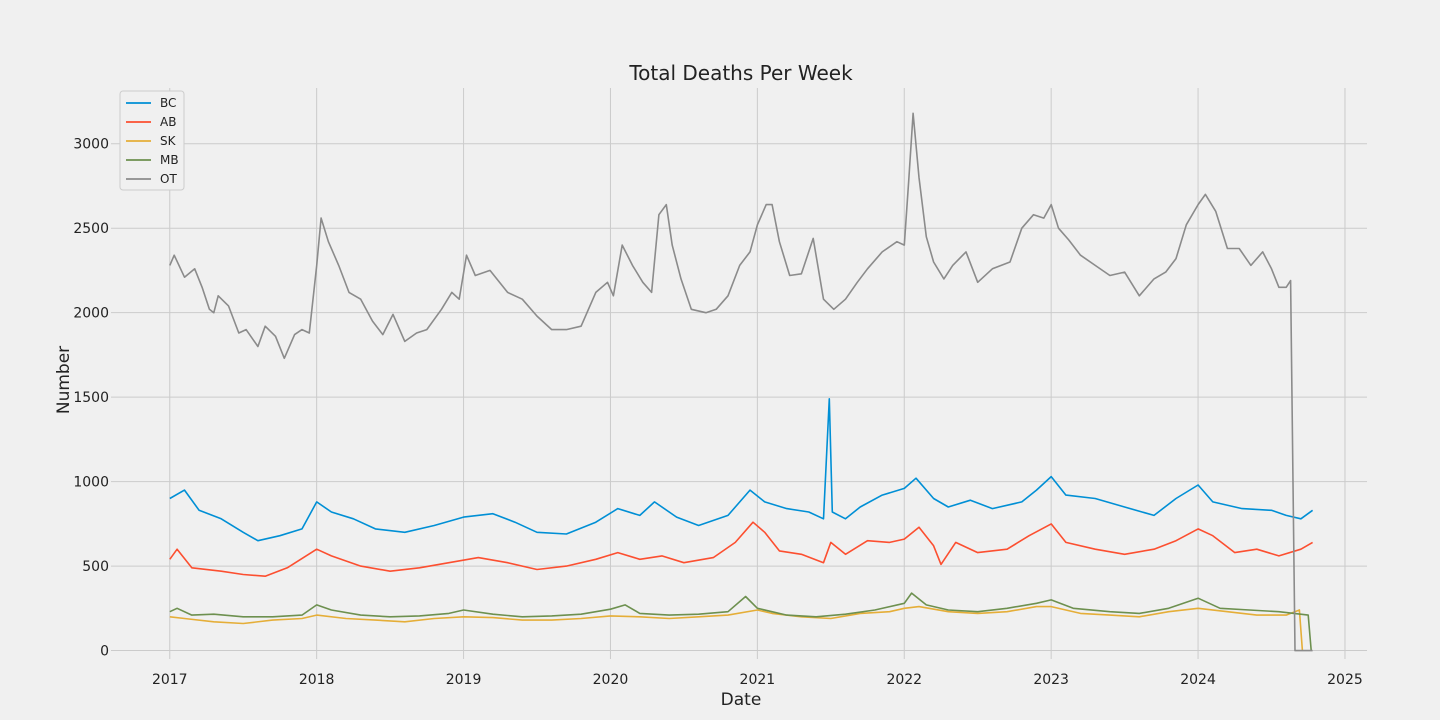  What do you see at coordinates (168, 103) in the screenshot?
I see `legend-label-bc: BC` at bounding box center [168, 103].